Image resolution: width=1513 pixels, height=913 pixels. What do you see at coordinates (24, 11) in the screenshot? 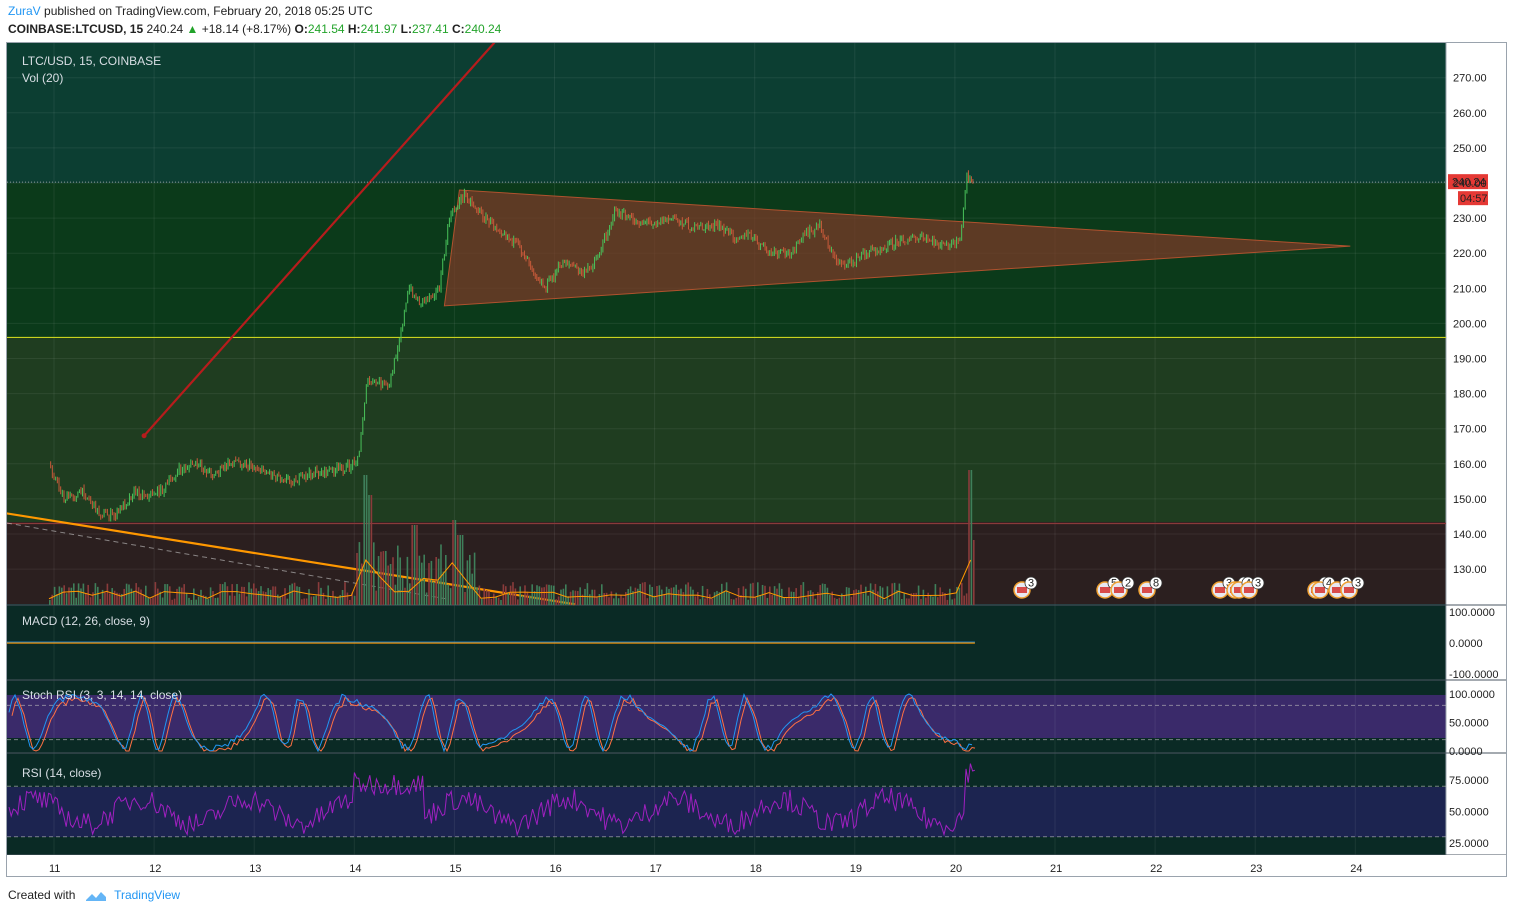
I see `author-link: ZuraV` at bounding box center [24, 11].